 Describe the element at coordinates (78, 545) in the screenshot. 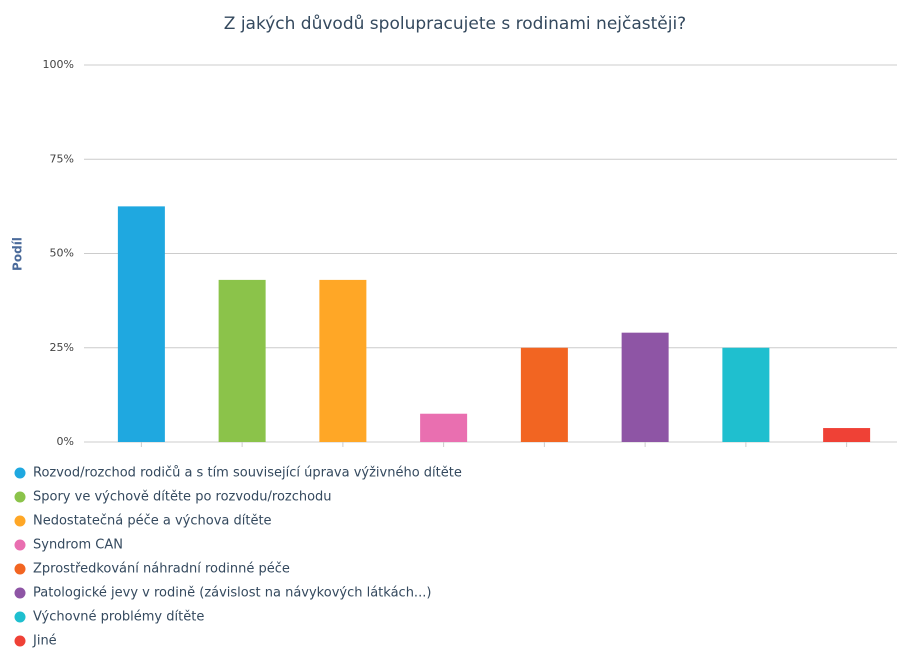

I see `legend-label: Syndrom CAN` at that location.